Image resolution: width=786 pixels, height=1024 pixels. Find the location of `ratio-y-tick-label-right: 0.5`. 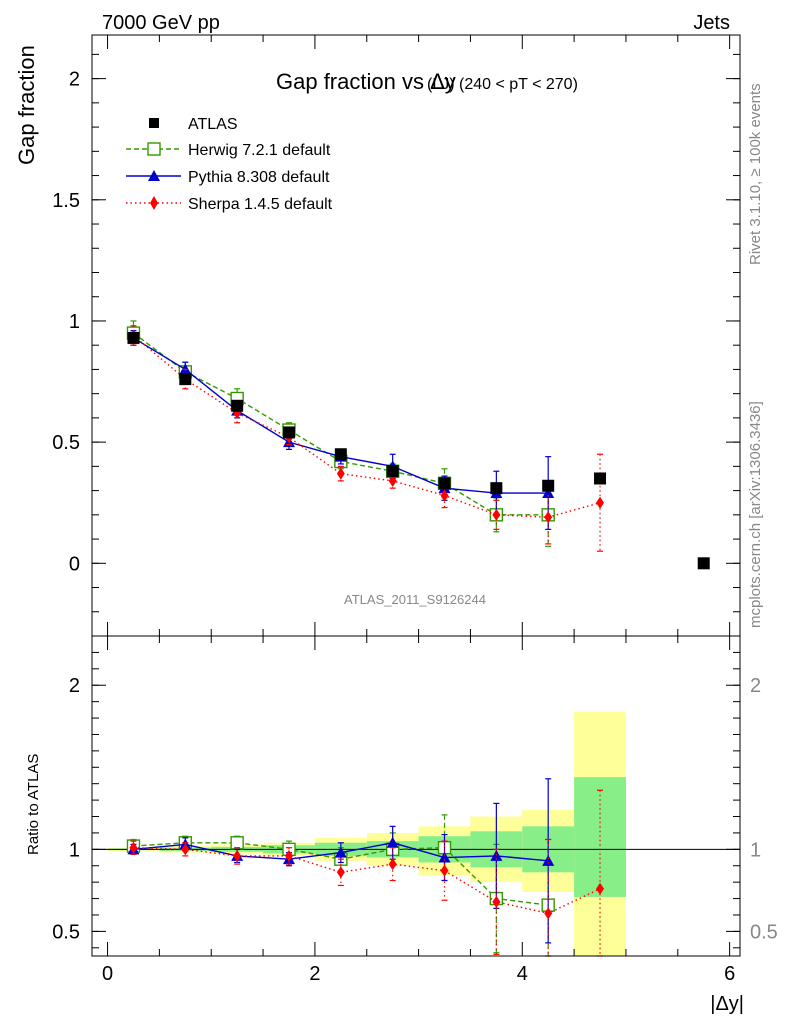

ratio-y-tick-label-right: 0.5 is located at coordinates (764, 932).